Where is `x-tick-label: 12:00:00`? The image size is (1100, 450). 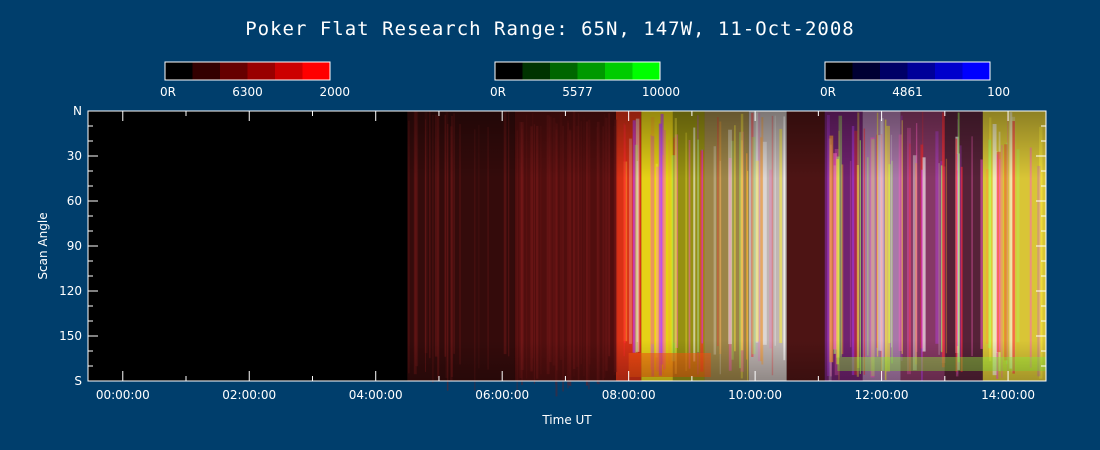
x-tick-label: 12:00:00 is located at coordinates (882, 395).